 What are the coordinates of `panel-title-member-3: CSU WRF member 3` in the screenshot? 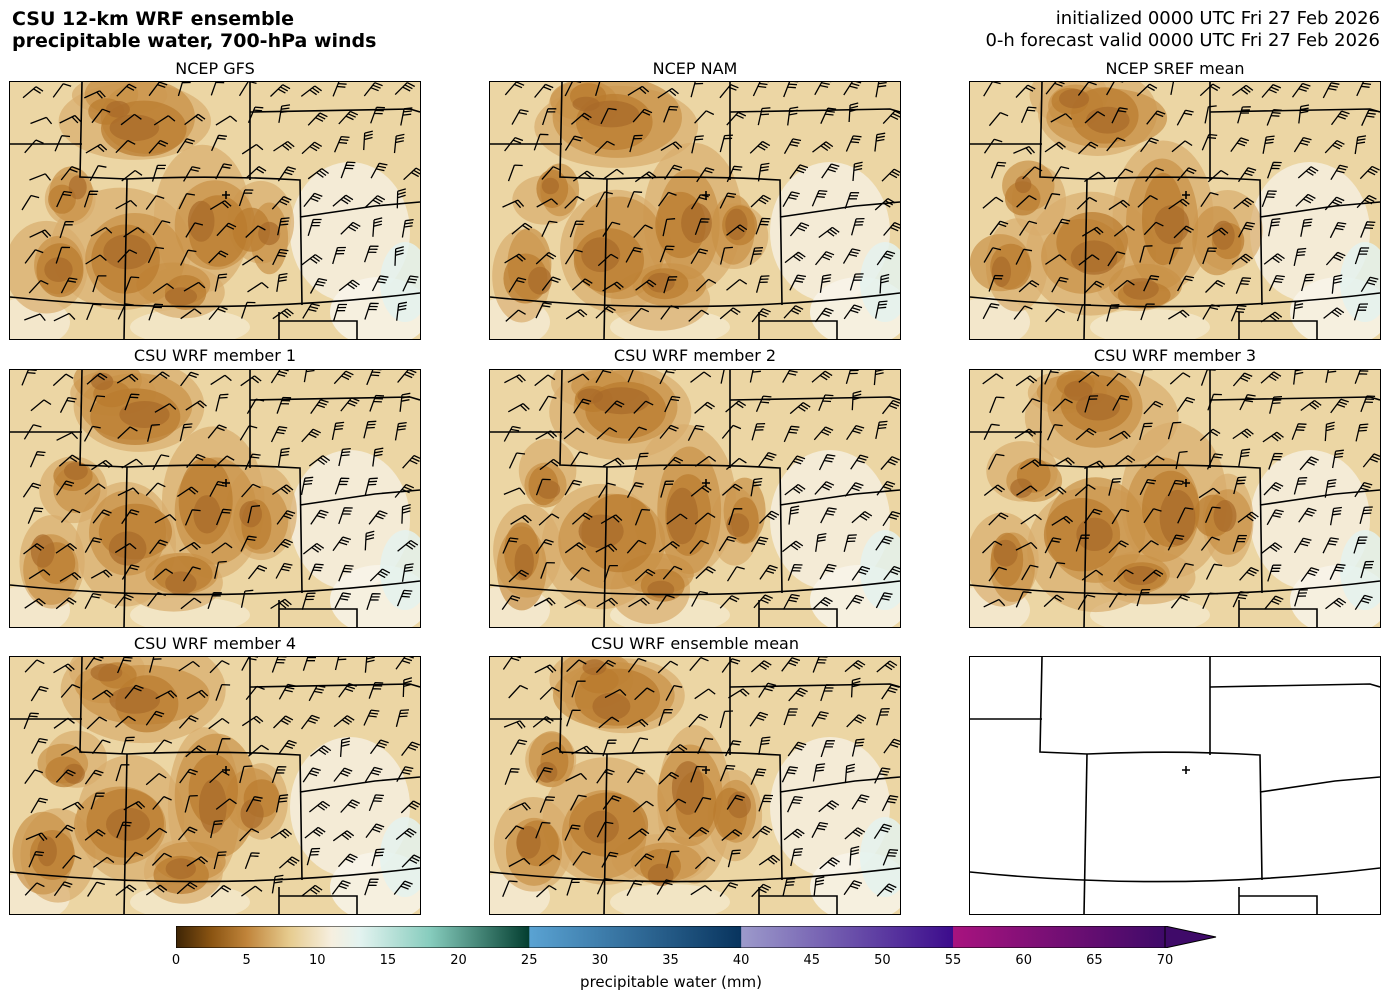 It's located at (1175, 355).